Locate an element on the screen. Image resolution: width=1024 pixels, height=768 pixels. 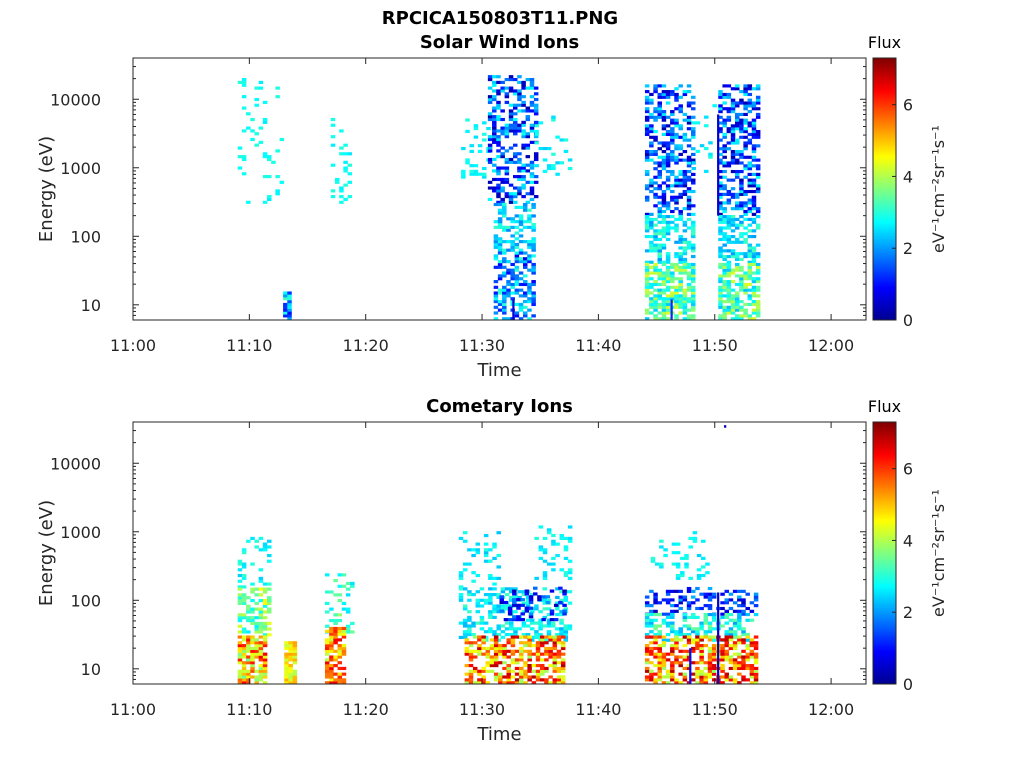
colorbar-label: eV⁻¹cm⁻²sr⁻¹s⁻¹ is located at coordinates (938, 553).